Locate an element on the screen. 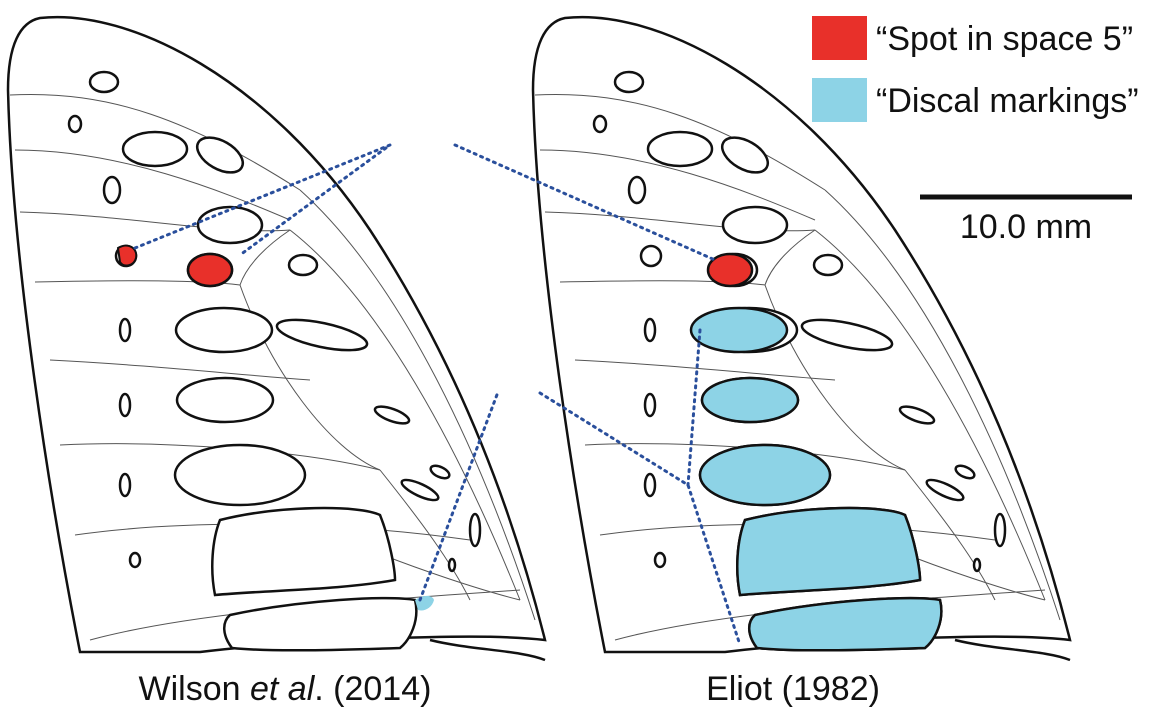 The width and height of the screenshot is (1176, 712). scale-label: 10.0 mm is located at coordinates (1026, 227).